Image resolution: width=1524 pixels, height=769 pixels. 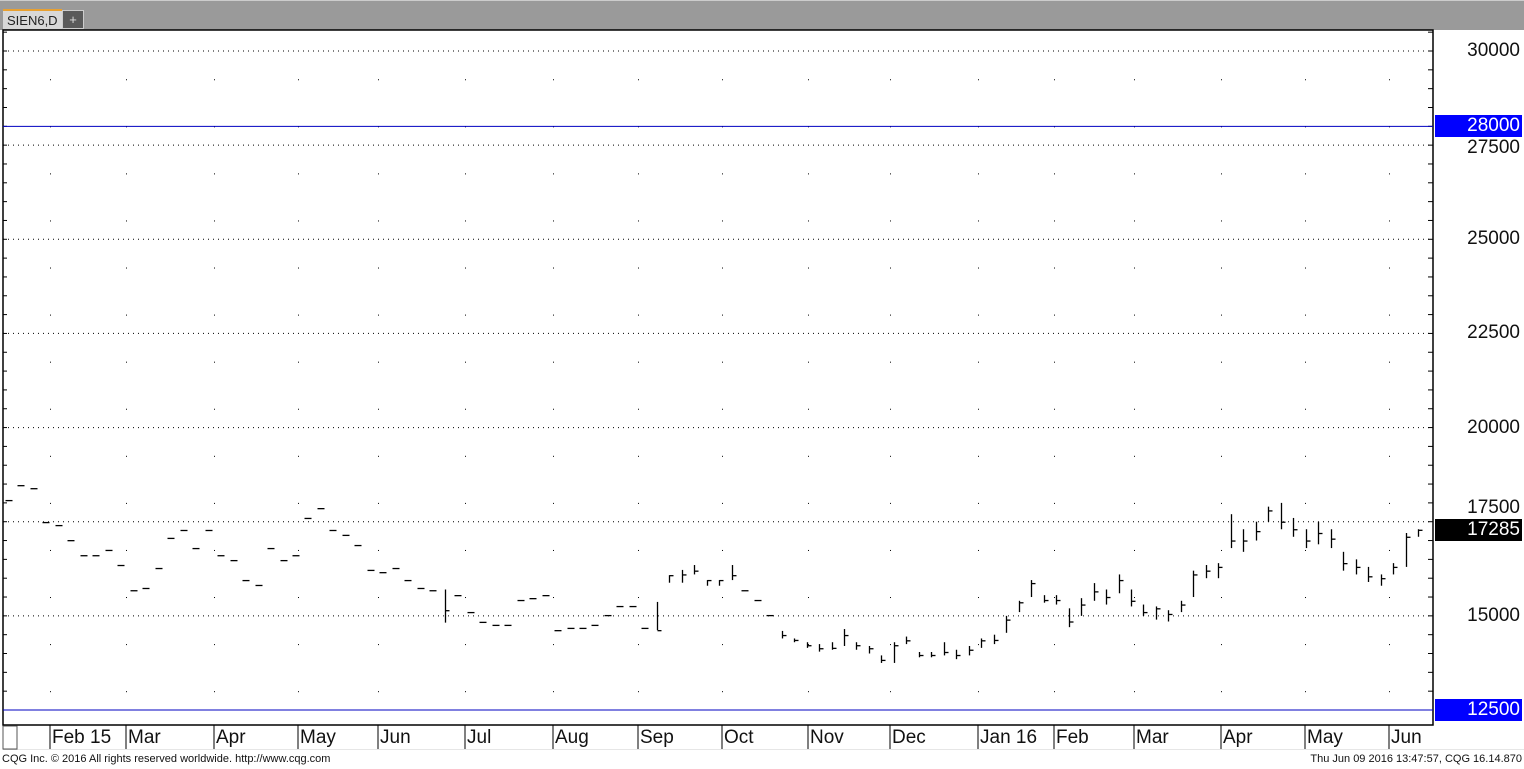 I want to click on add-tab-button: +, so click(x=73, y=19).